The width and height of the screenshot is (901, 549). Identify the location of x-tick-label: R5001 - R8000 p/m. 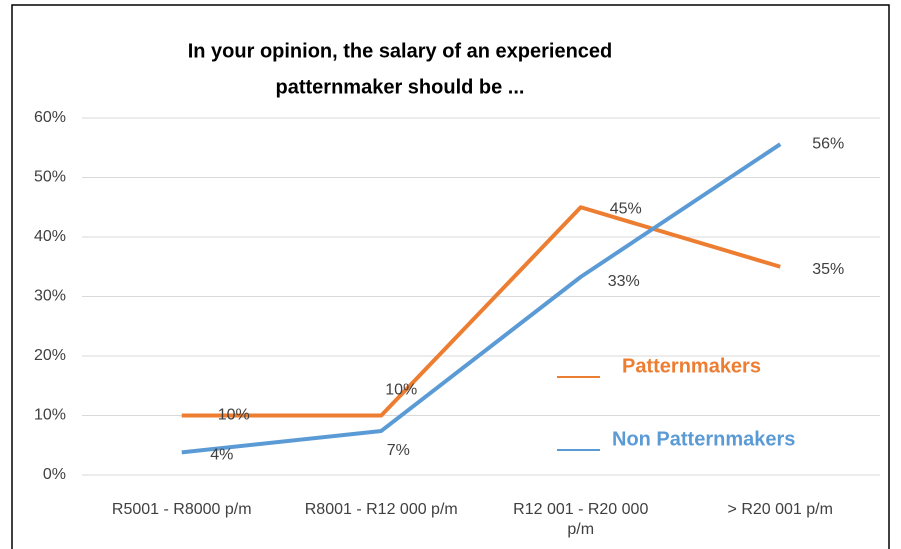
(181, 509).